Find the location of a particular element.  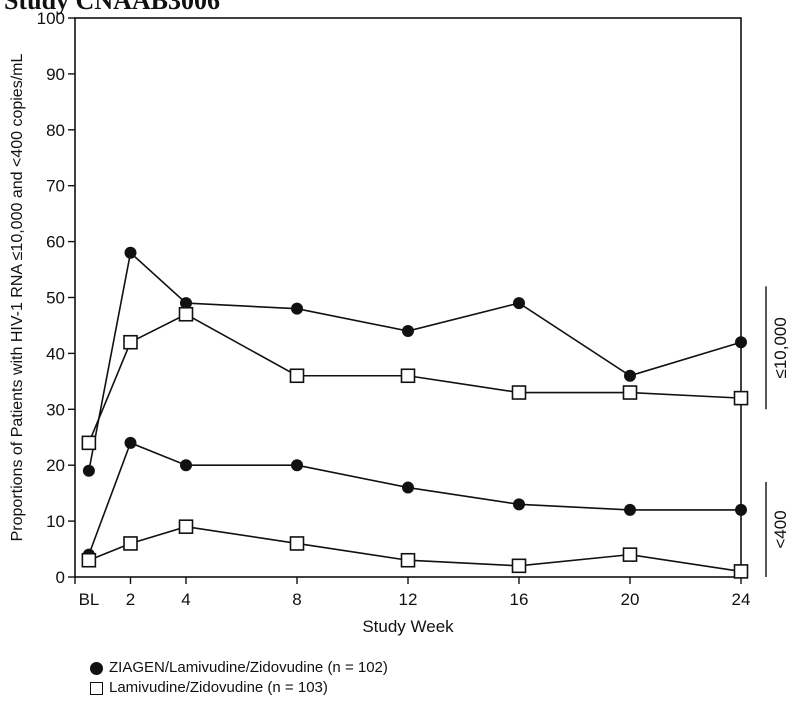

x-tick-label: 2 is located at coordinates (130, 599).